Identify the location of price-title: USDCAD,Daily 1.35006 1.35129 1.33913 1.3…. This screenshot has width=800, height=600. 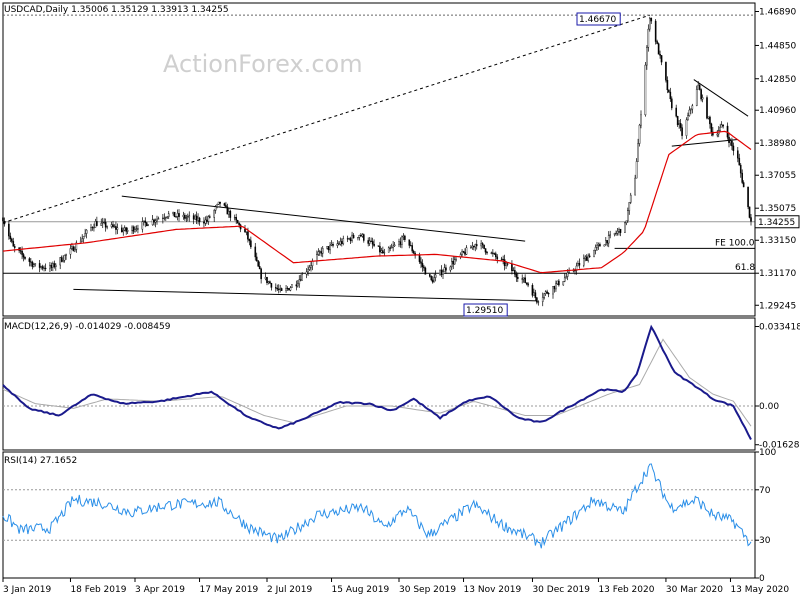
(116, 10).